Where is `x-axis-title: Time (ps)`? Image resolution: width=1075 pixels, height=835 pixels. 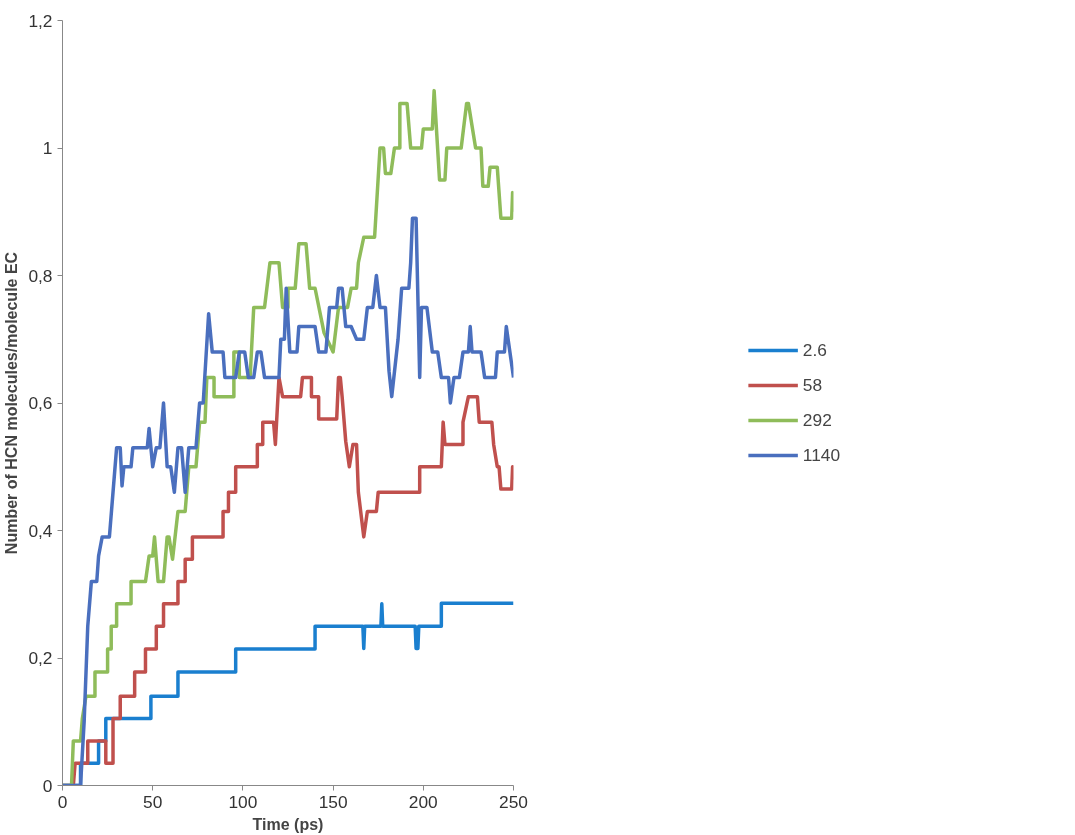 x-axis-title: Time (ps) is located at coordinates (288, 824).